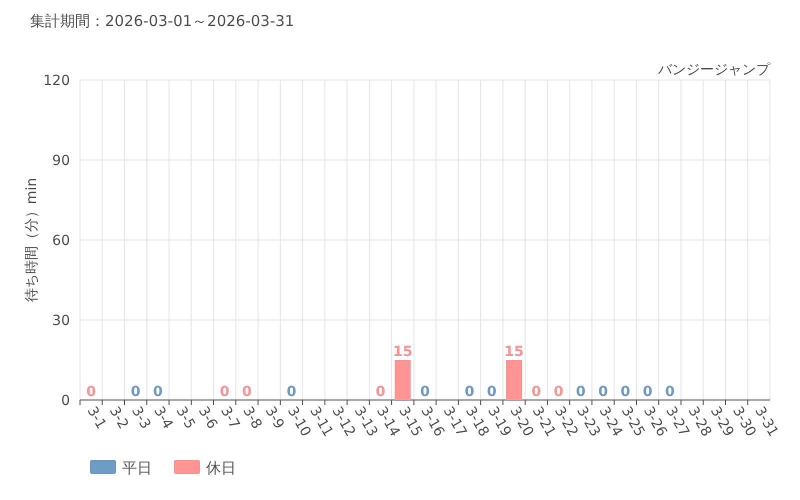  I want to click on y-axis-title: 待ち時間（分）min, so click(32, 240).